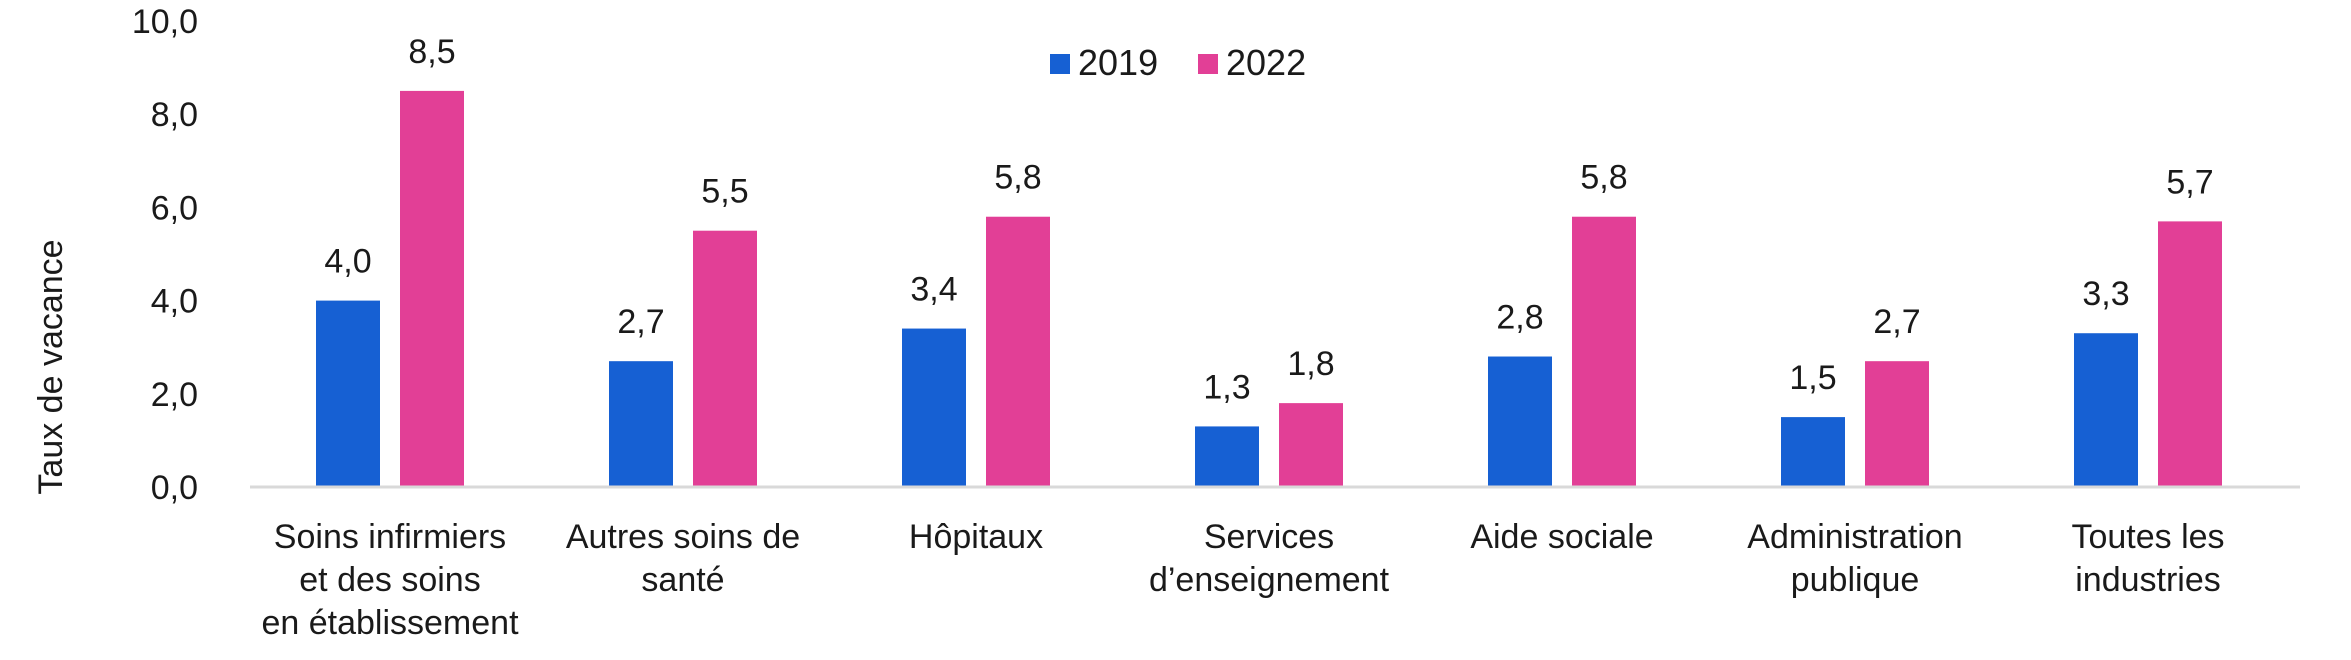 The width and height of the screenshot is (2351, 660). What do you see at coordinates (1310, 364) in the screenshot?
I see `data-label: 1,8` at bounding box center [1310, 364].